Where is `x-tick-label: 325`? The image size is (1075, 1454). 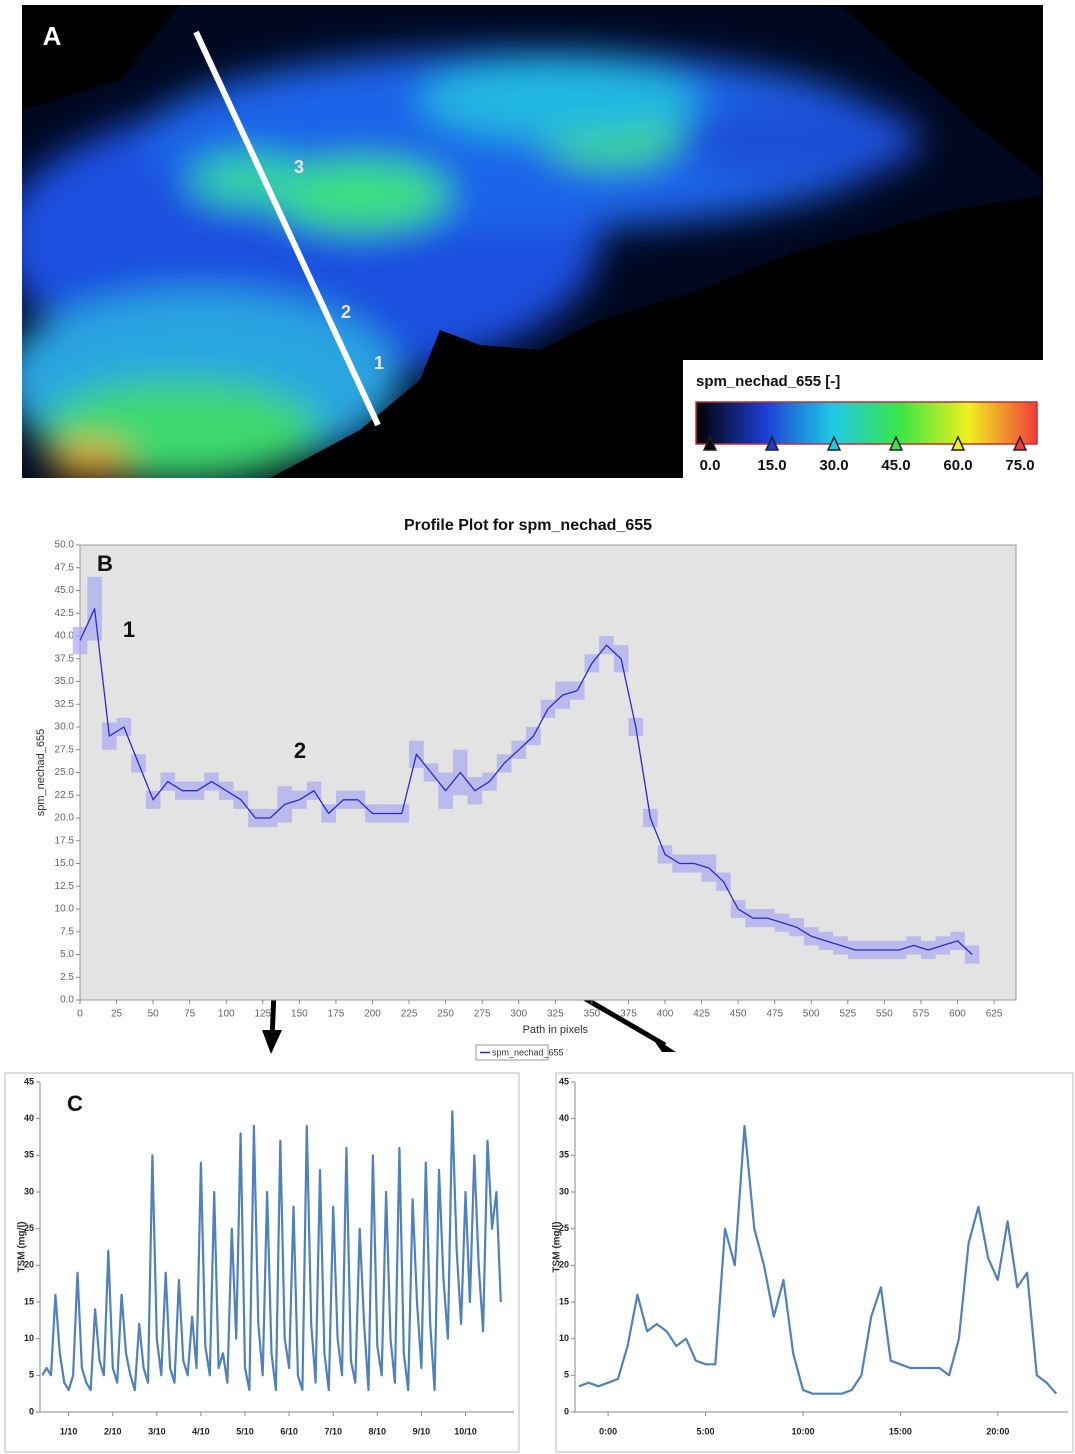
x-tick-label: 325 is located at coordinates (555, 1014).